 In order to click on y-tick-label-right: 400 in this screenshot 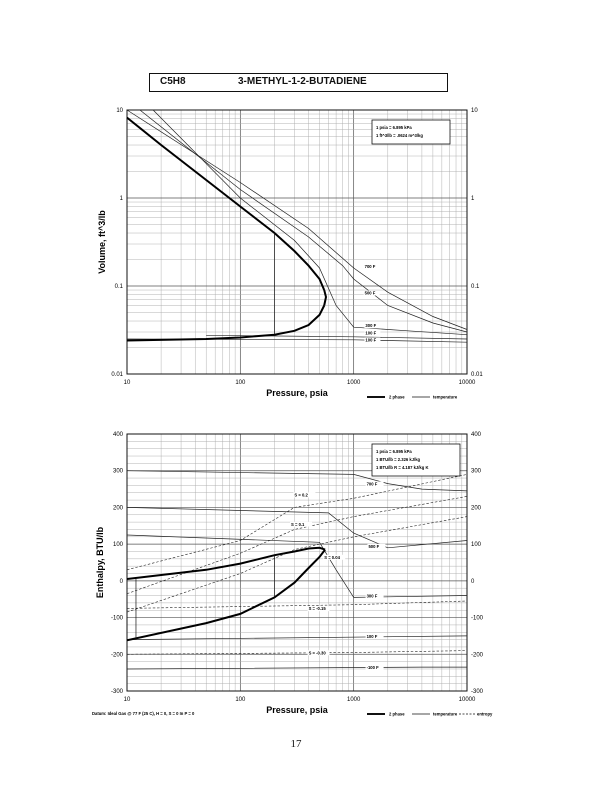, I will do `click(476, 435)`.